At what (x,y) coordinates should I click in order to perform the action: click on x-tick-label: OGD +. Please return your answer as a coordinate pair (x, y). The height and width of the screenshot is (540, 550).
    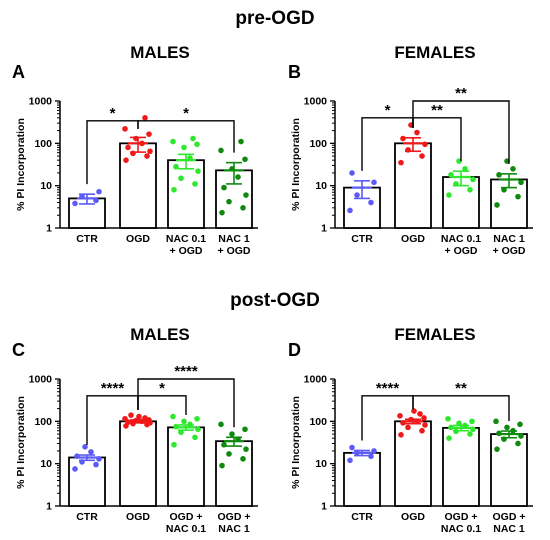
    Looking at the image, I should click on (461, 517).